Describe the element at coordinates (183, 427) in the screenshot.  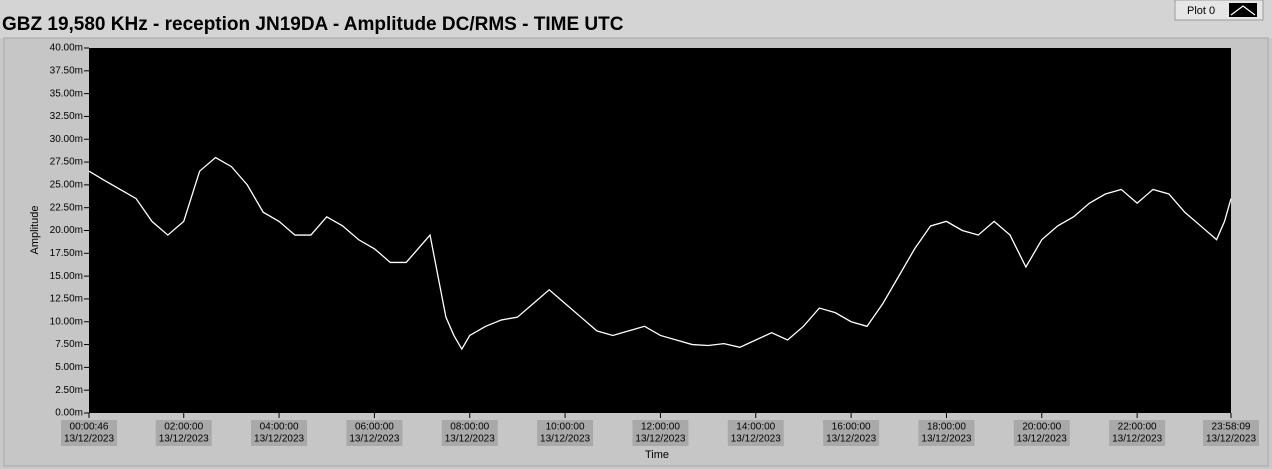
I see `x-tick-label: 02:00:00` at that location.